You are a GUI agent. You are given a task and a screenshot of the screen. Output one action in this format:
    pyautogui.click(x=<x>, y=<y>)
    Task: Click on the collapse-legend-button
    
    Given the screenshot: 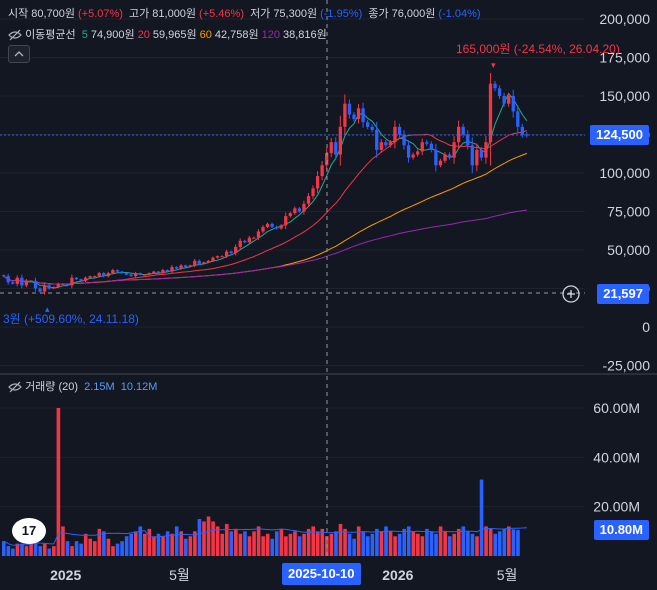 What is the action you would take?
    pyautogui.click(x=19, y=54)
    